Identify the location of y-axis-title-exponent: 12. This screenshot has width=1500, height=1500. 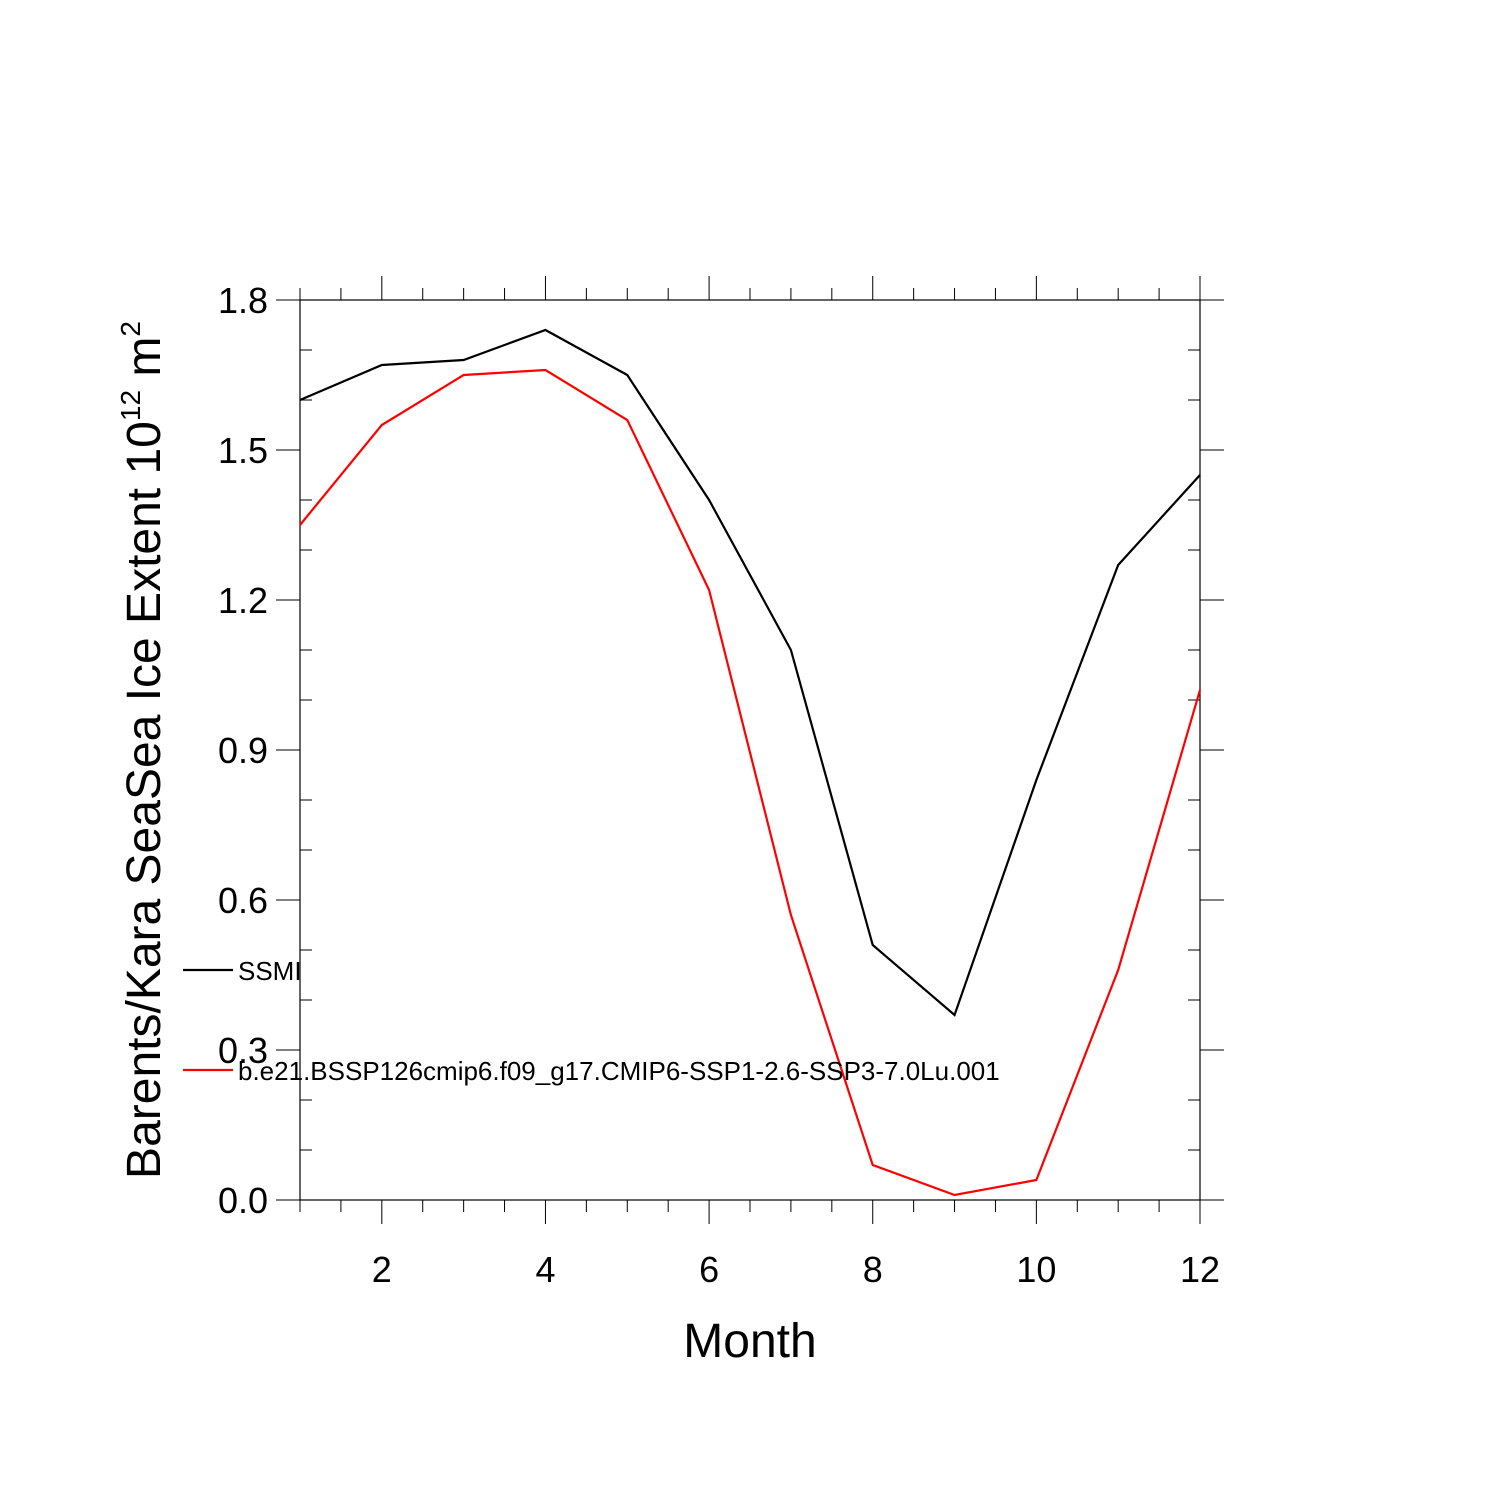
(130, 405).